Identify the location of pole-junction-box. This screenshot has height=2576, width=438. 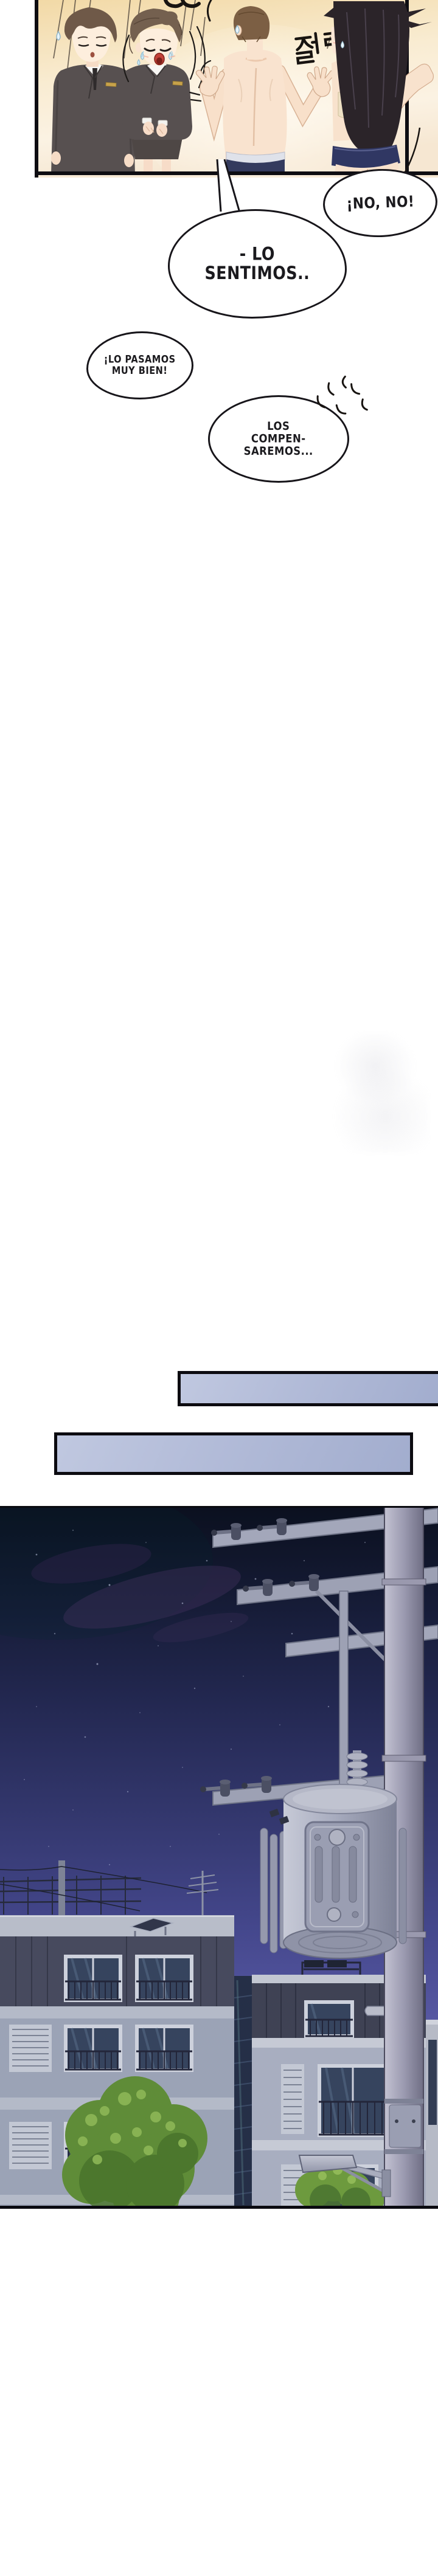
(405, 2126).